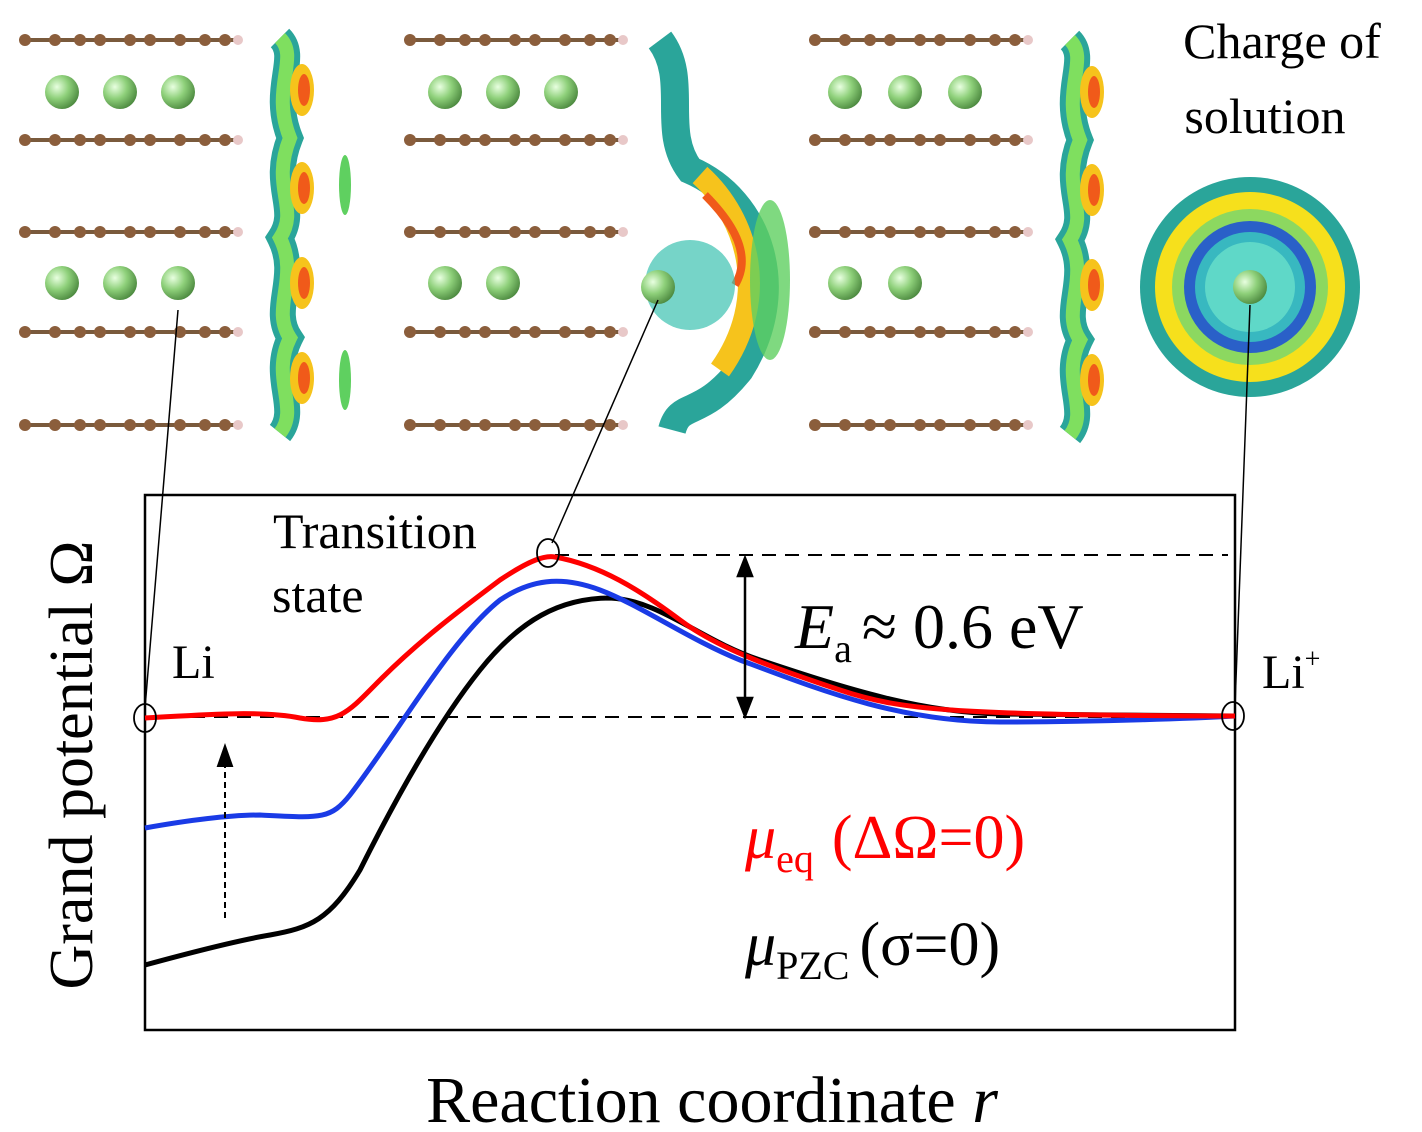 The image size is (1422, 1132). I want to click on eq-curve, so click(690, 638).